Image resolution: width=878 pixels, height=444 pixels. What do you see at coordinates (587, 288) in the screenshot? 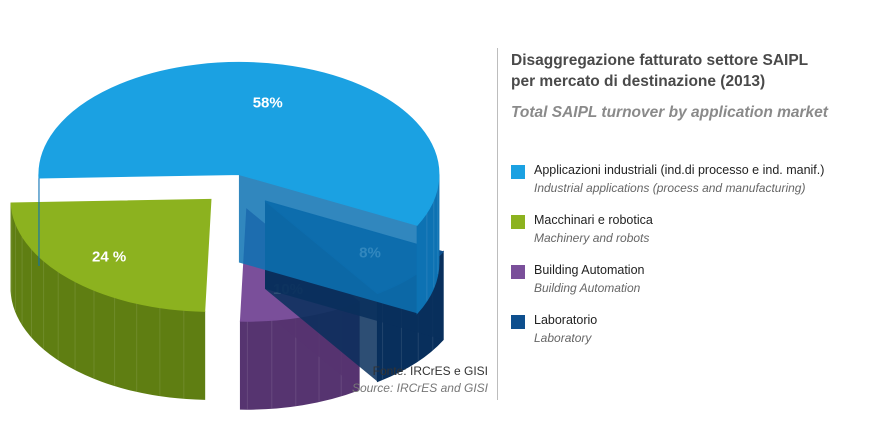
I see `legend-label-en: Building Automation` at bounding box center [587, 288].